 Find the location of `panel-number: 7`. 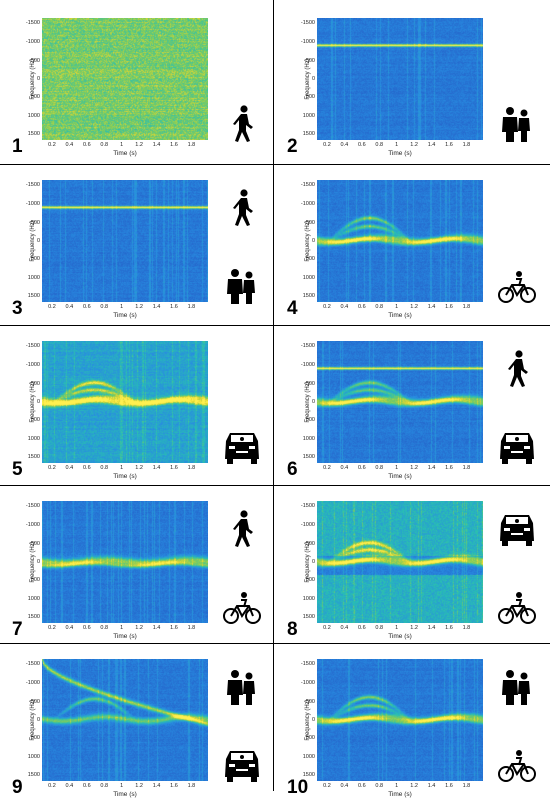

panel-number: 7 is located at coordinates (17, 629).